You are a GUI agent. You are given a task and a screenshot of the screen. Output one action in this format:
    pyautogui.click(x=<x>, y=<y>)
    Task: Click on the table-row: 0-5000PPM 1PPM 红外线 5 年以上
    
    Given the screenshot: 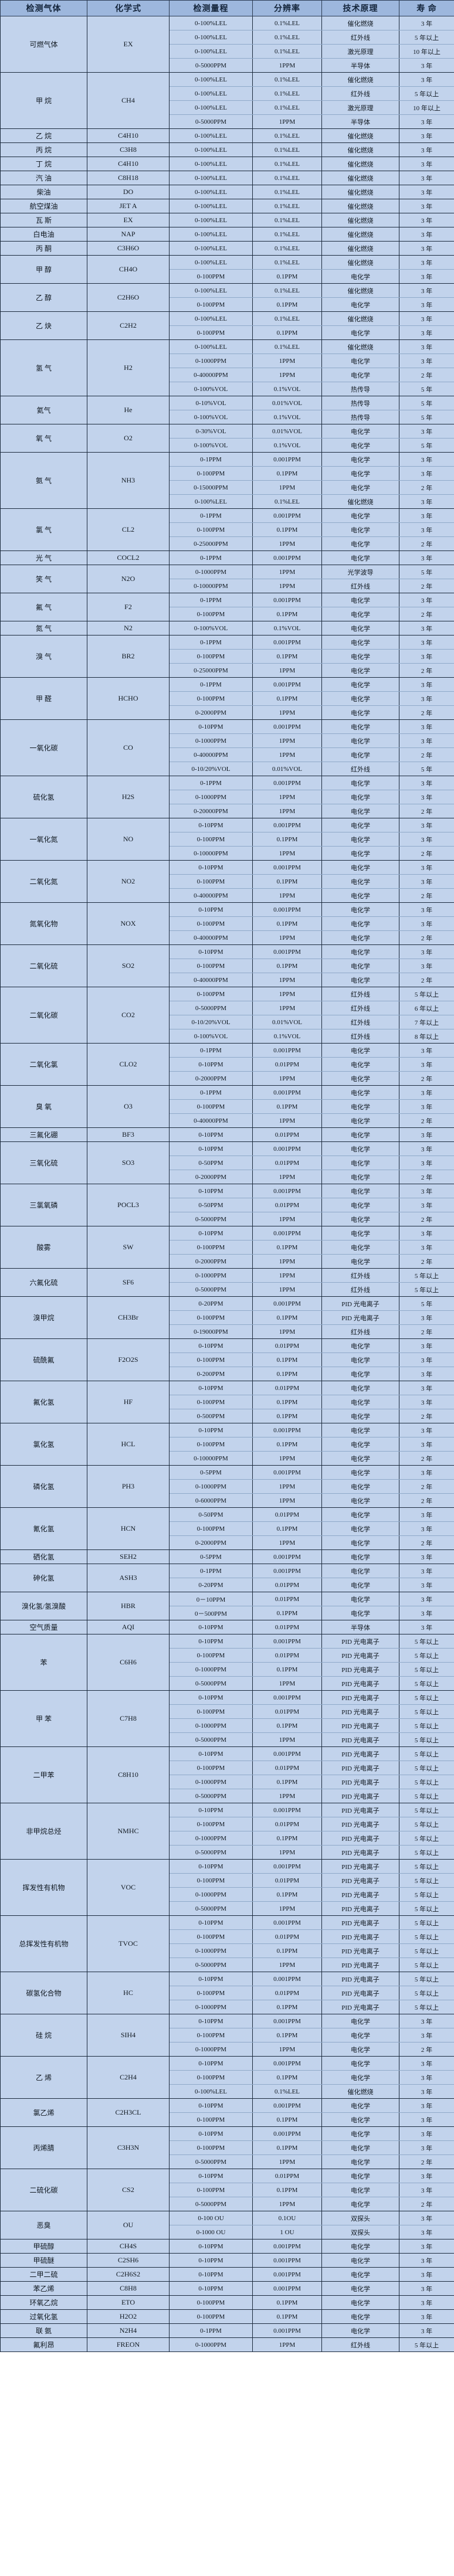 What is the action you would take?
    pyautogui.click(x=227, y=1289)
    